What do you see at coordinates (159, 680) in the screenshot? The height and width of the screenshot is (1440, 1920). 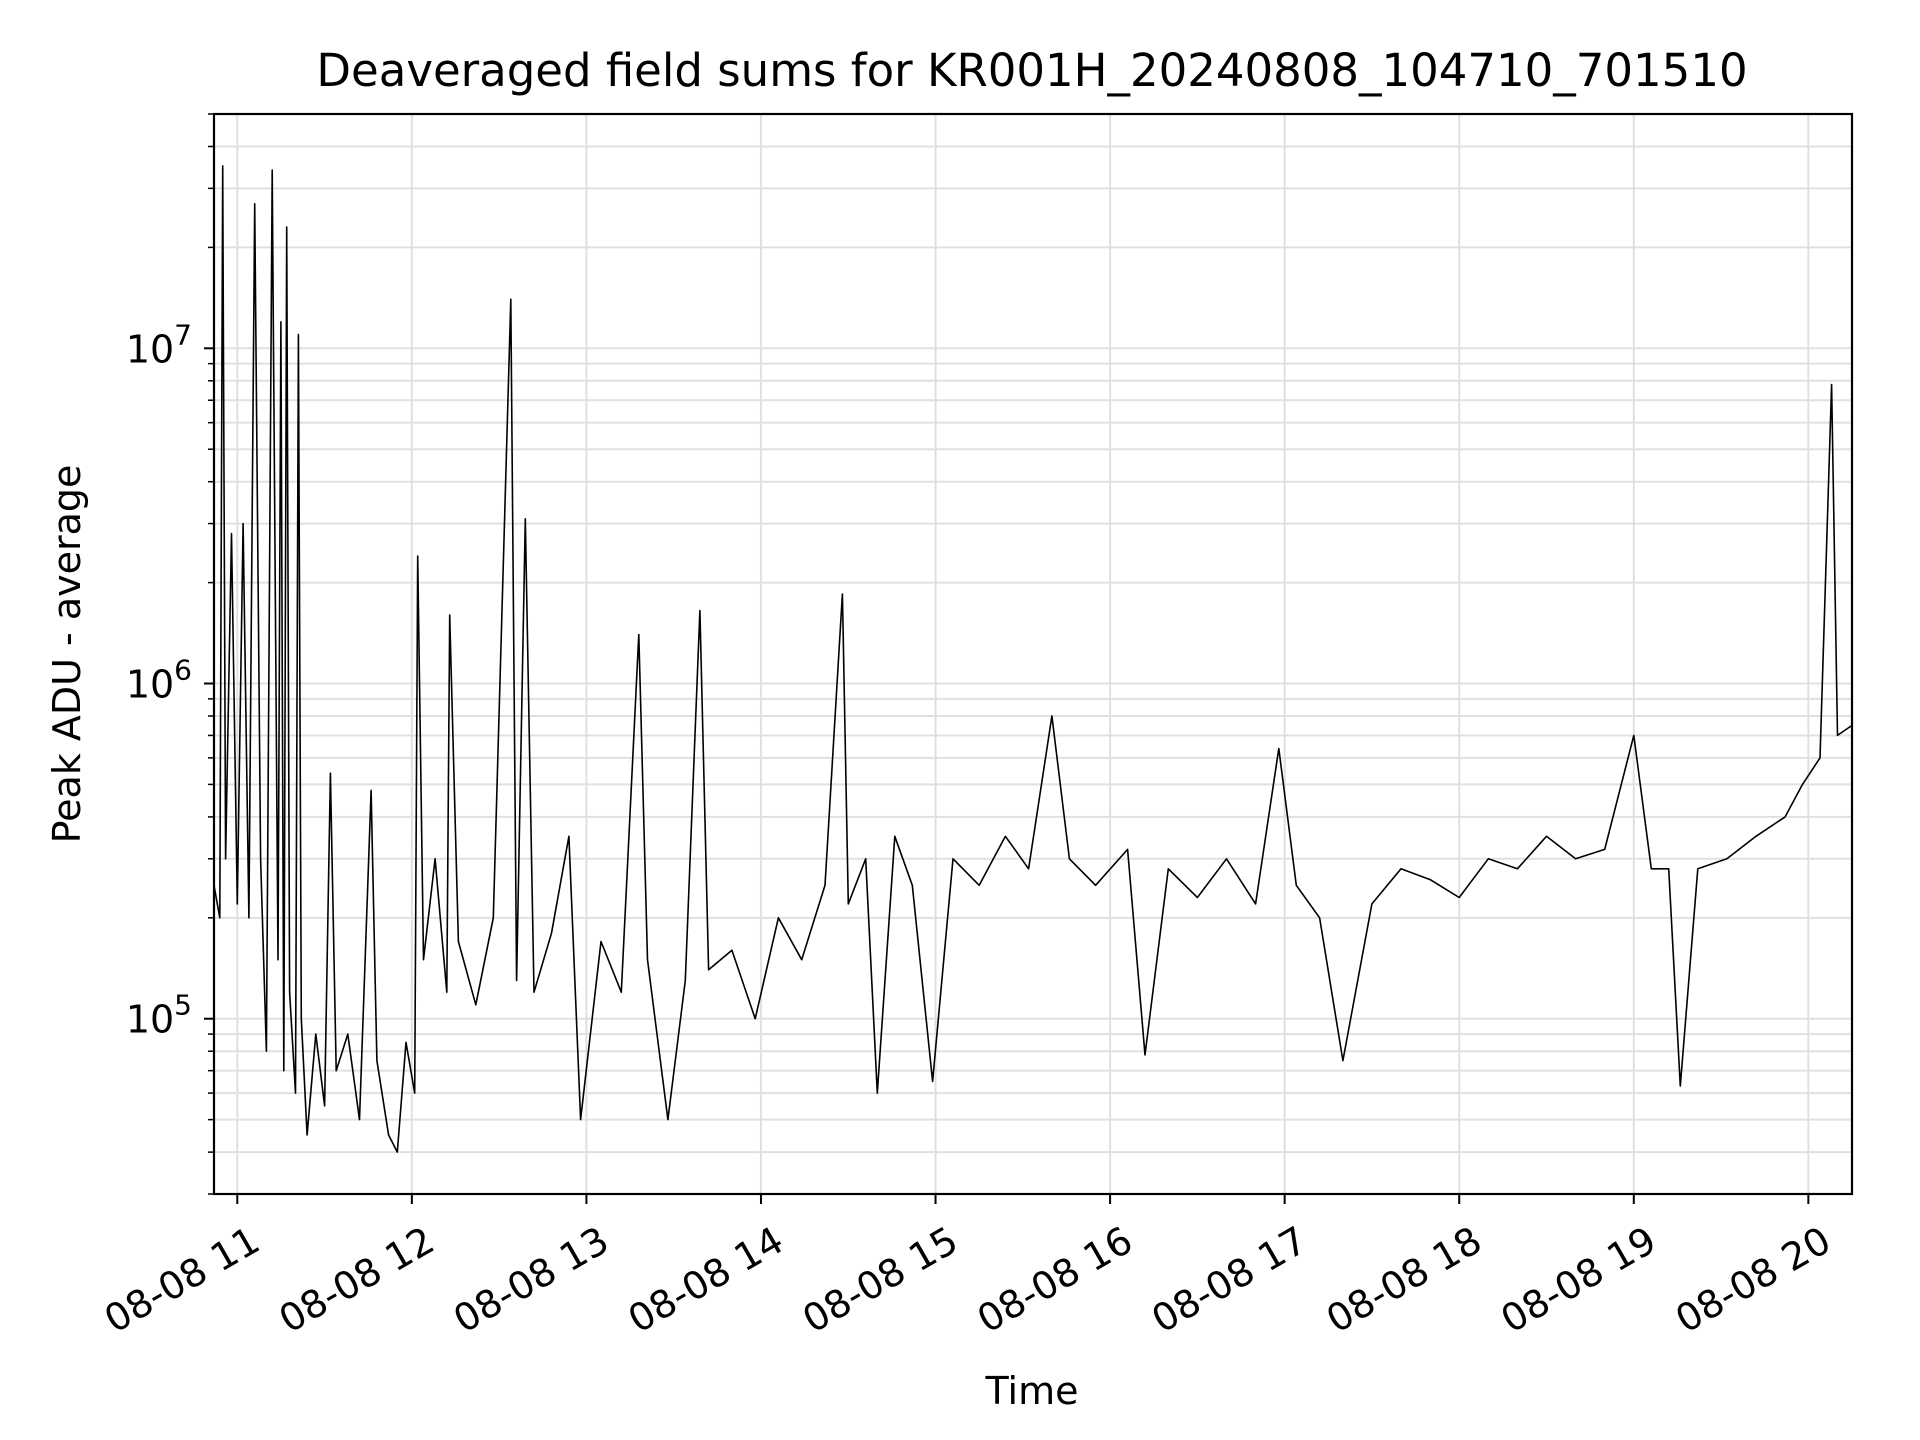 I see `y-tick-label: 10⁶` at bounding box center [159, 680].